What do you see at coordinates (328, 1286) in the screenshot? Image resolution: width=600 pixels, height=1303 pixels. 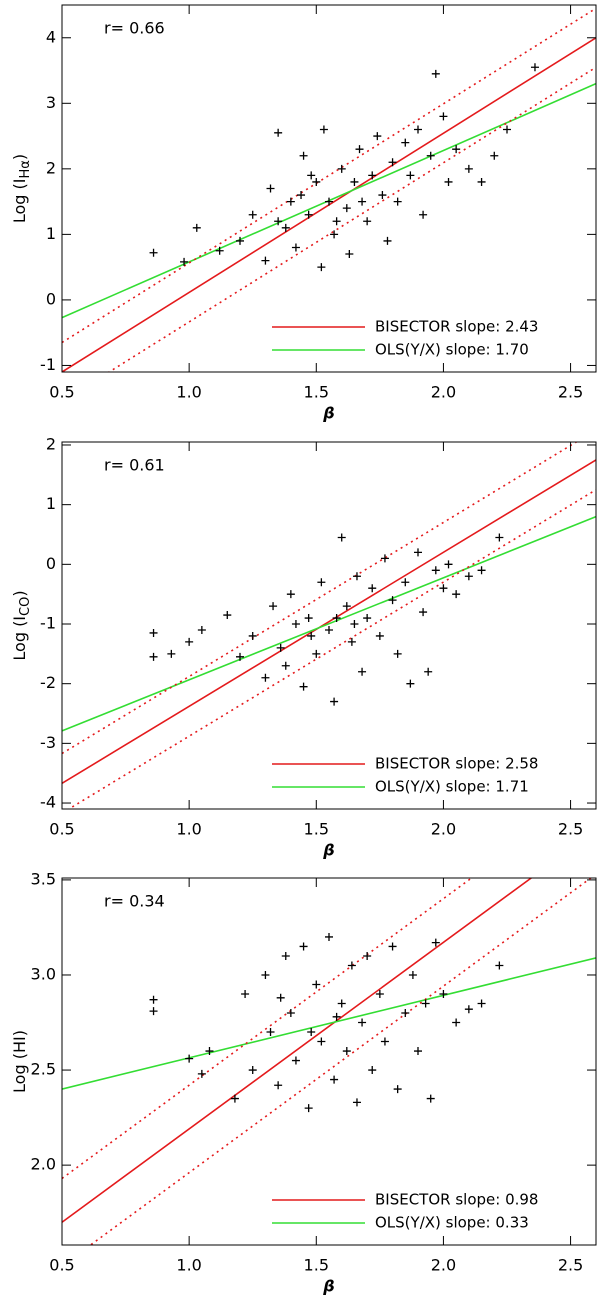 I see `x-axis-label: β` at bounding box center [328, 1286].